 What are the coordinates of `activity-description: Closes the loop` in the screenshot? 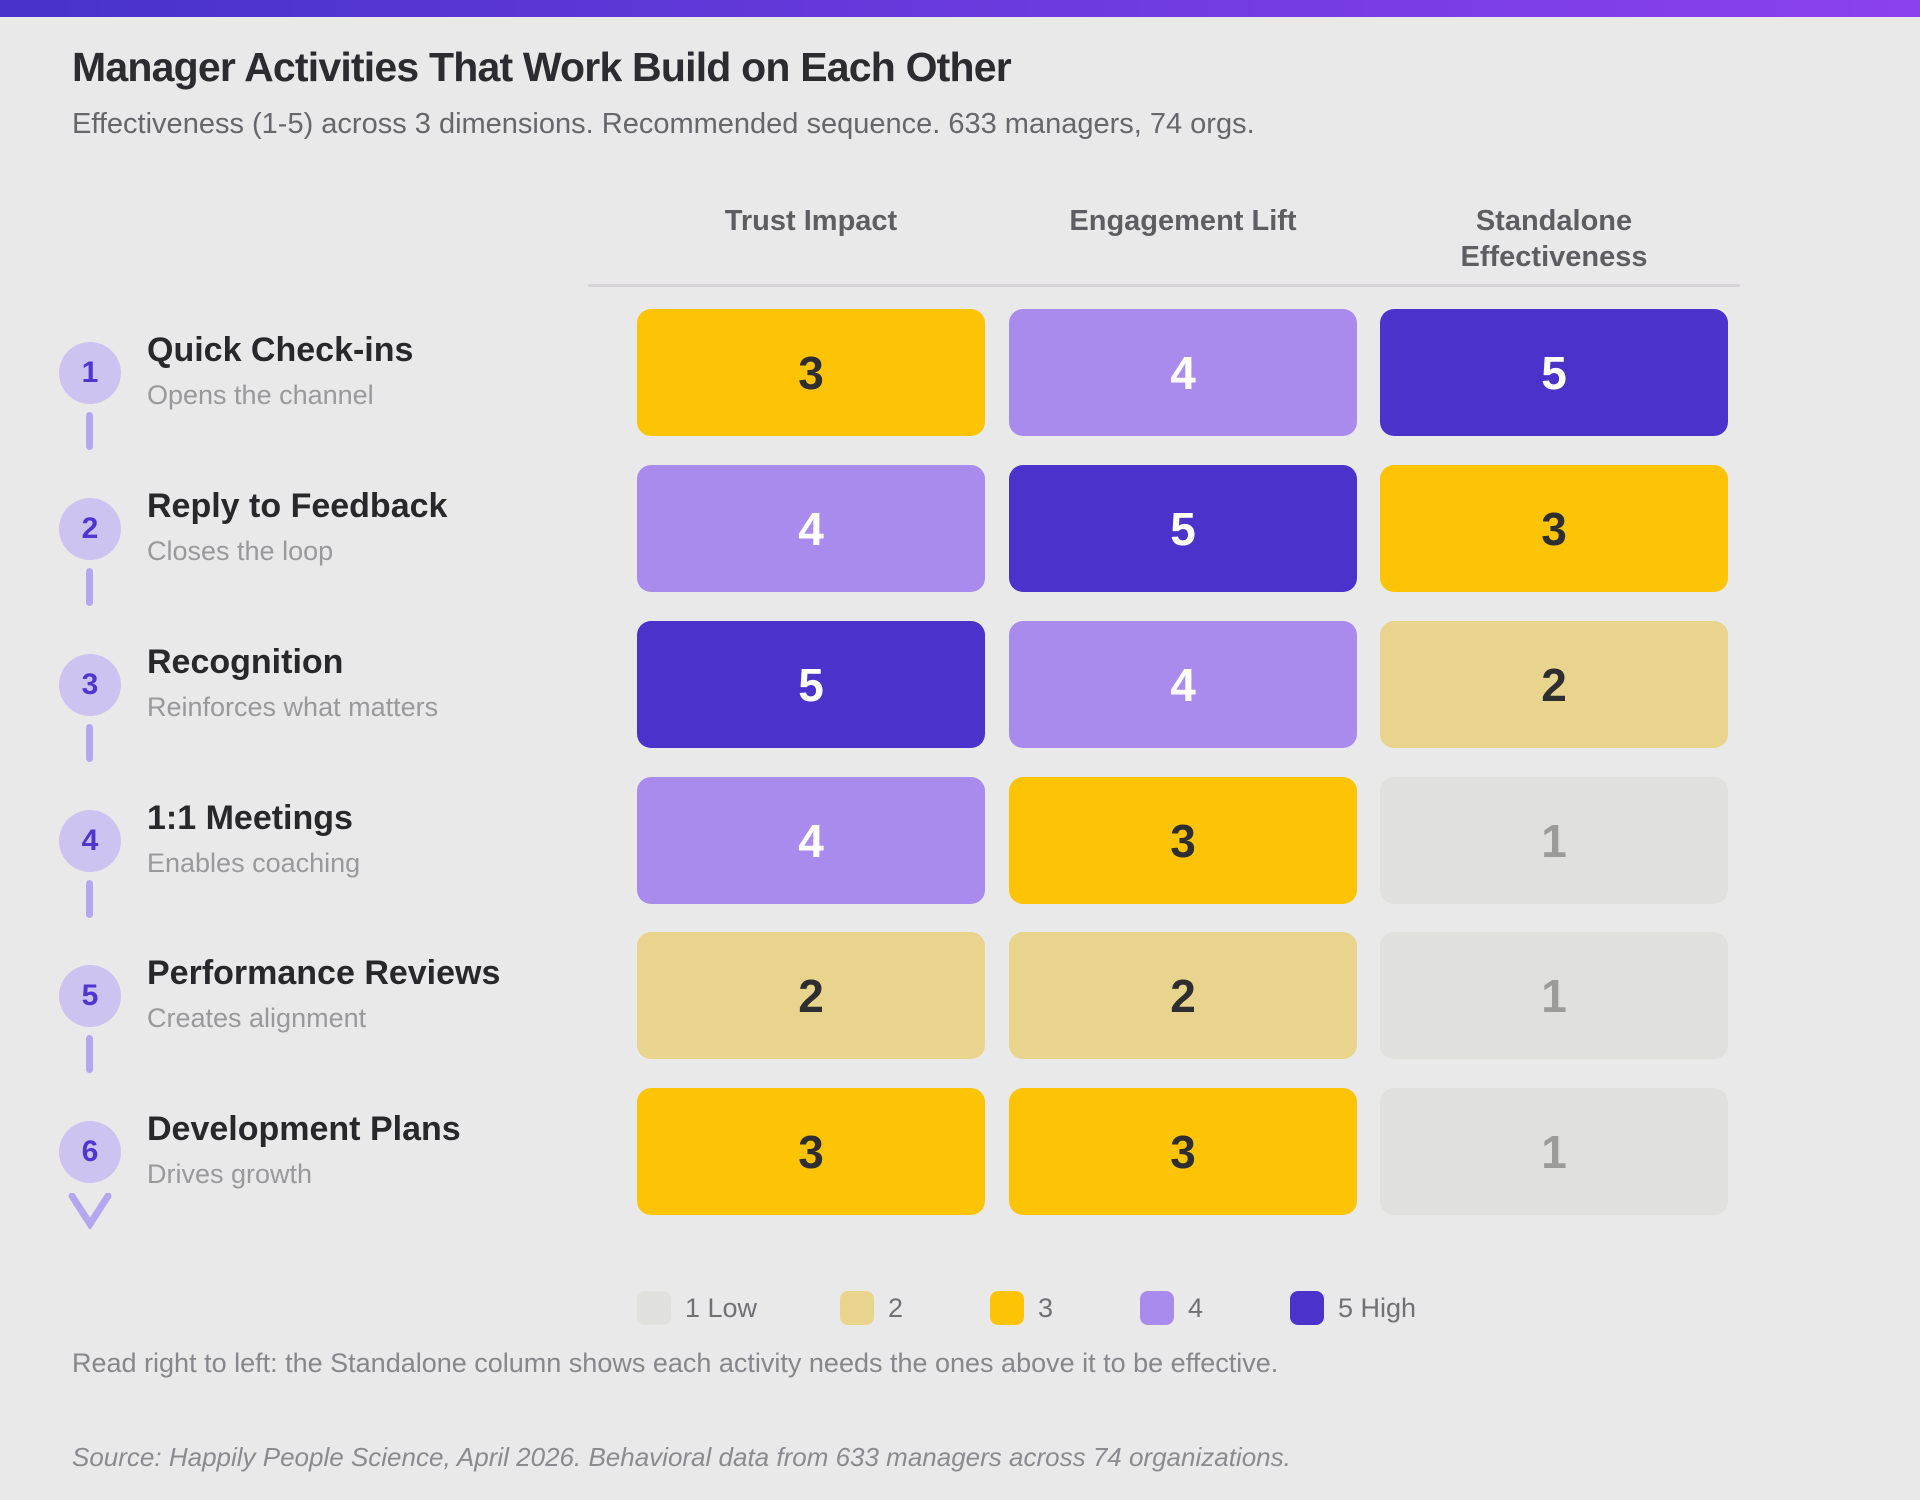 It's located at (240, 551).